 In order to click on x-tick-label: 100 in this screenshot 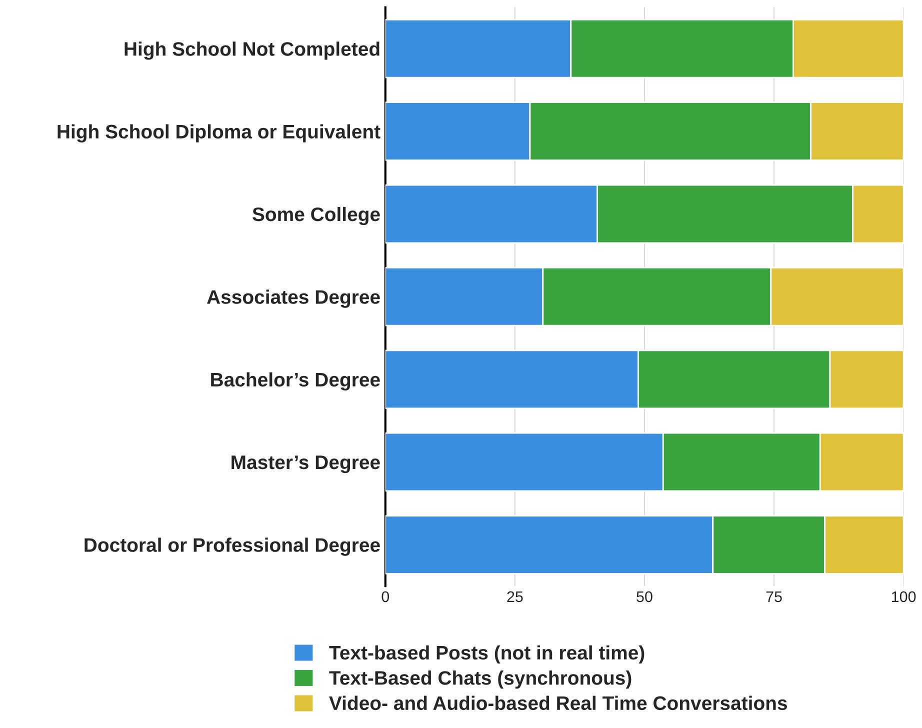, I will do `click(904, 596)`.